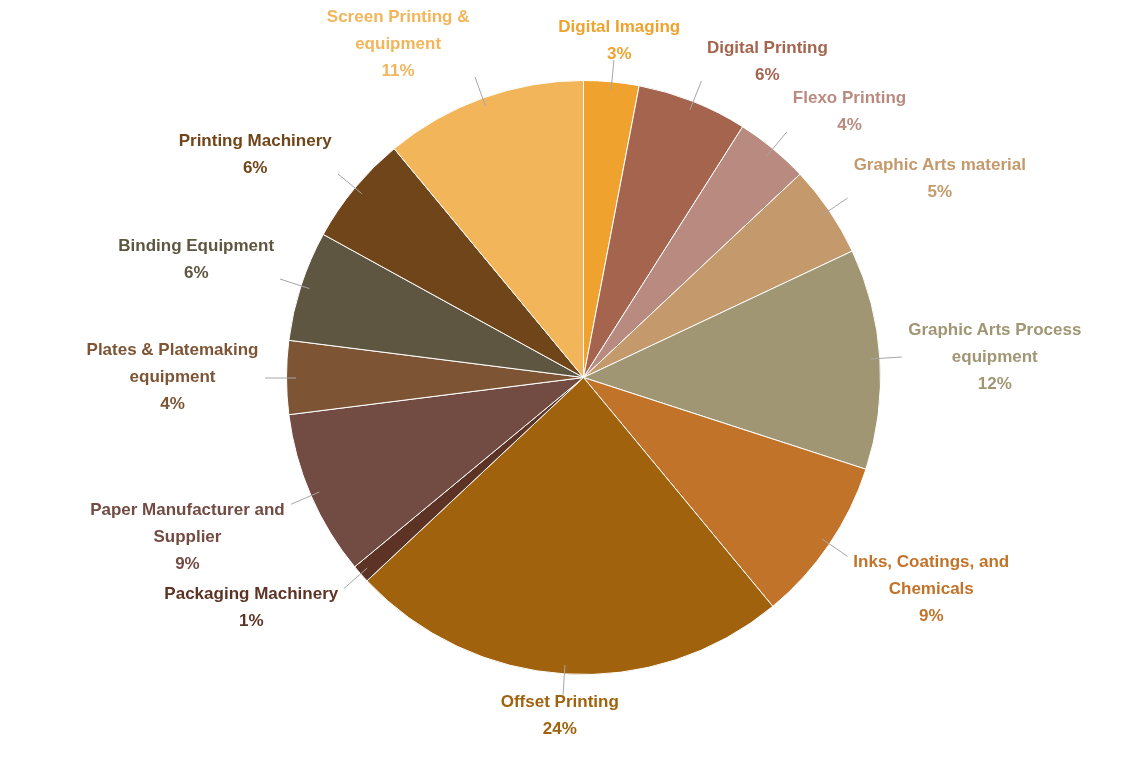 The width and height of the screenshot is (1132, 759). I want to click on slice-label: Flexo Printing, so click(849, 98).